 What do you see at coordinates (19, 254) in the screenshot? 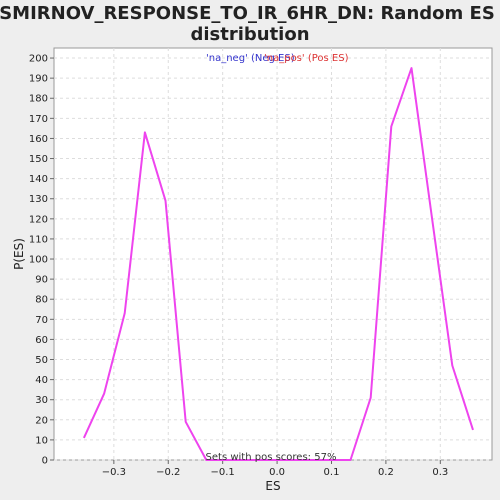
I see `y-axis-label: P(ES)` at bounding box center [19, 254].